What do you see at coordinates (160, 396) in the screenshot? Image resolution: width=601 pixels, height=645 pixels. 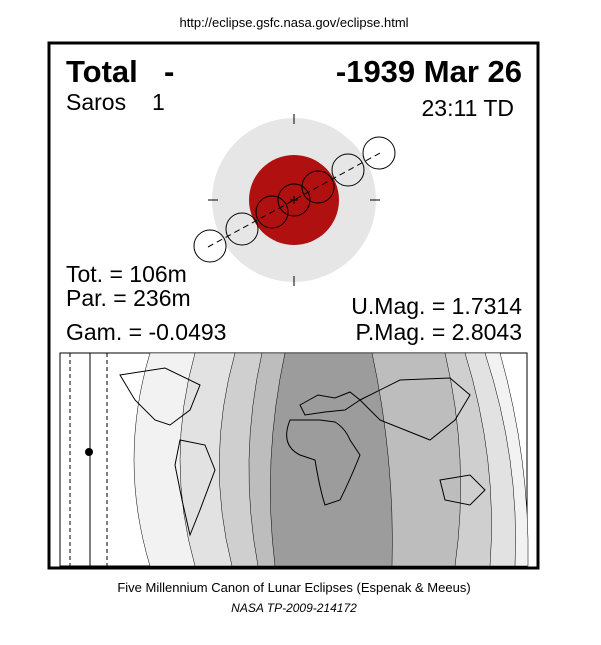 I see `north-america` at bounding box center [160, 396].